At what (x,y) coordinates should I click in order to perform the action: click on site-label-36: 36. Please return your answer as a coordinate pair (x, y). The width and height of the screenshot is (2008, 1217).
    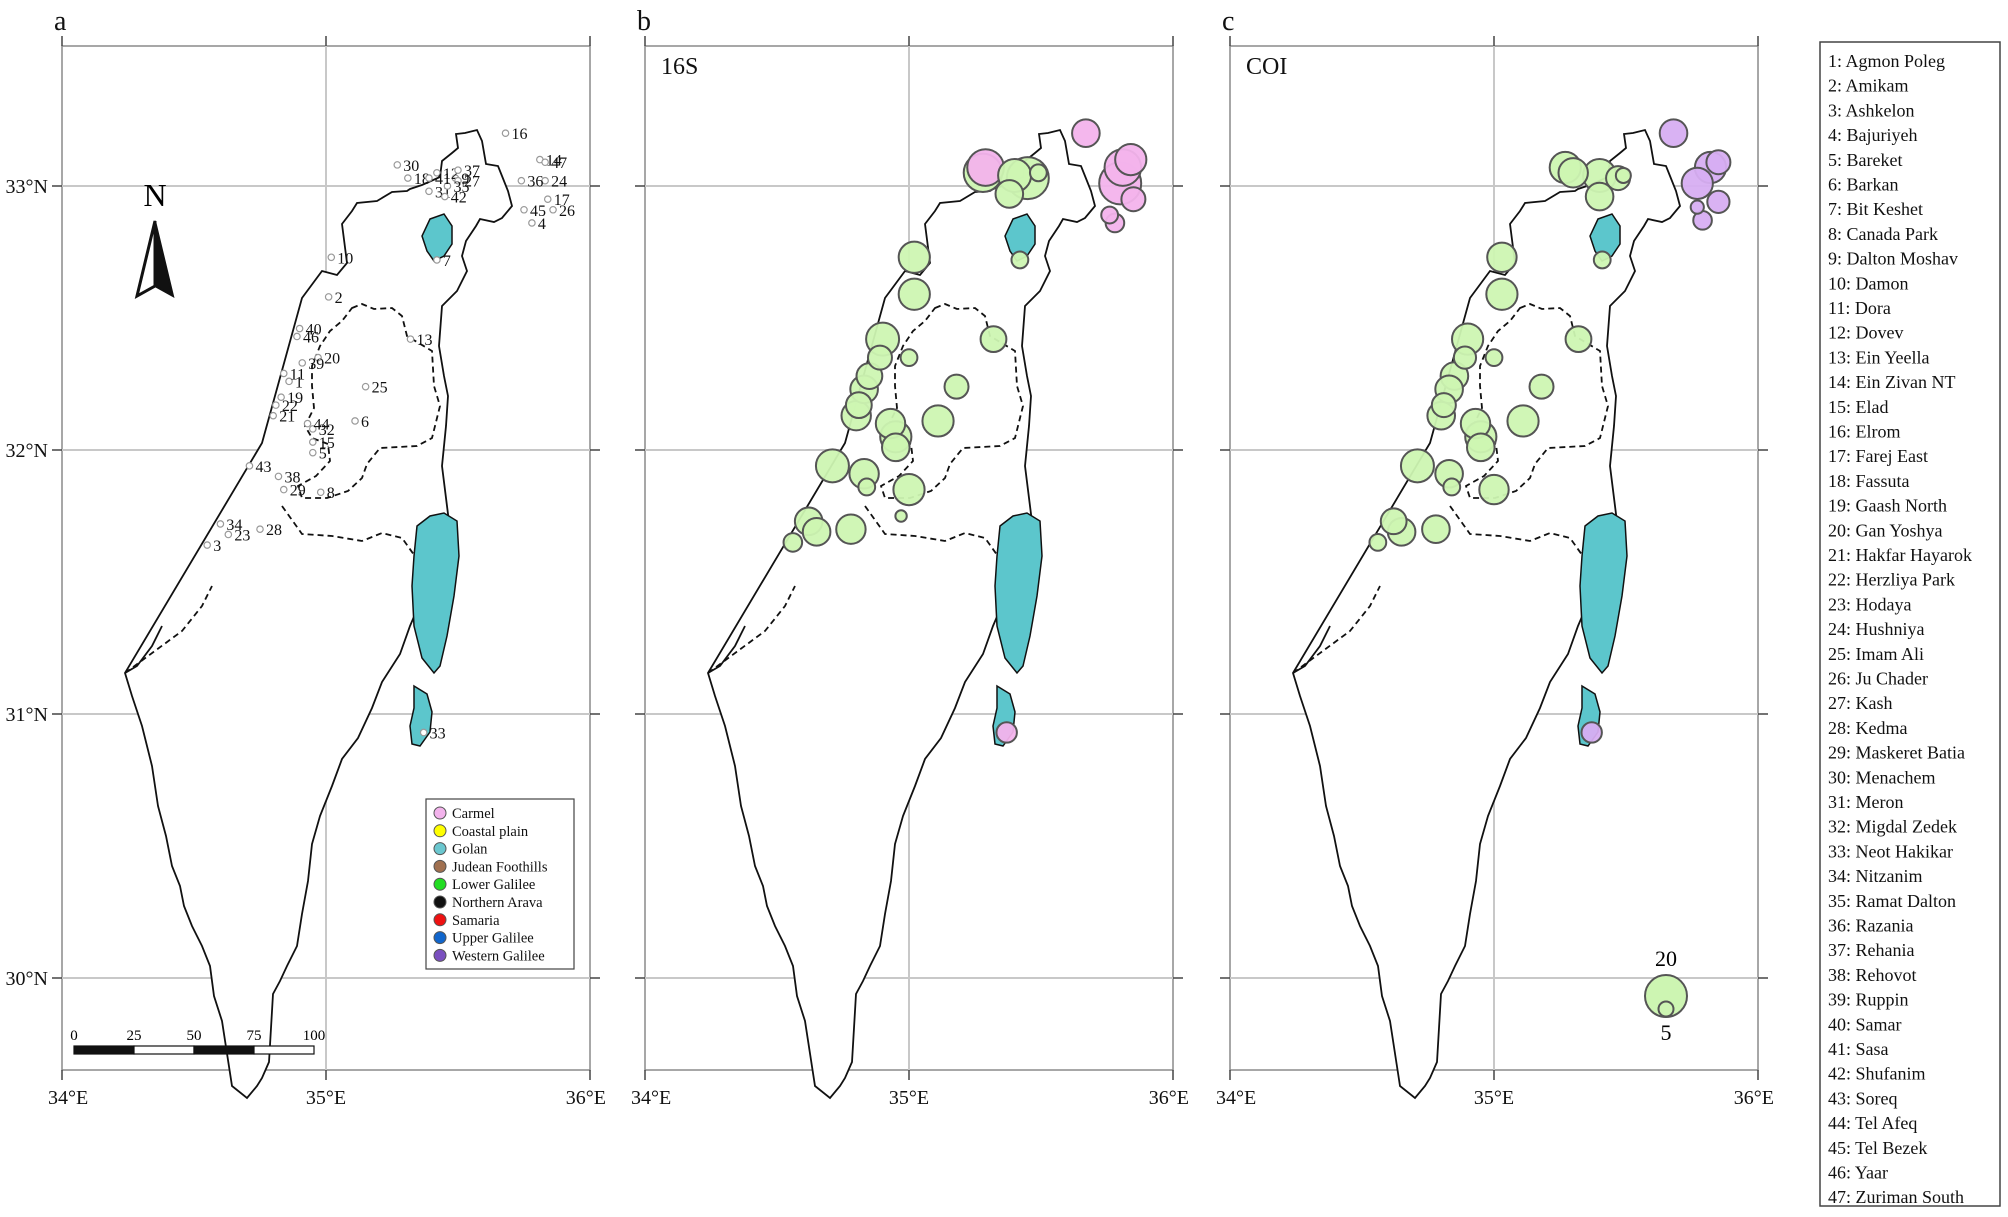
    Looking at the image, I should click on (535, 182).